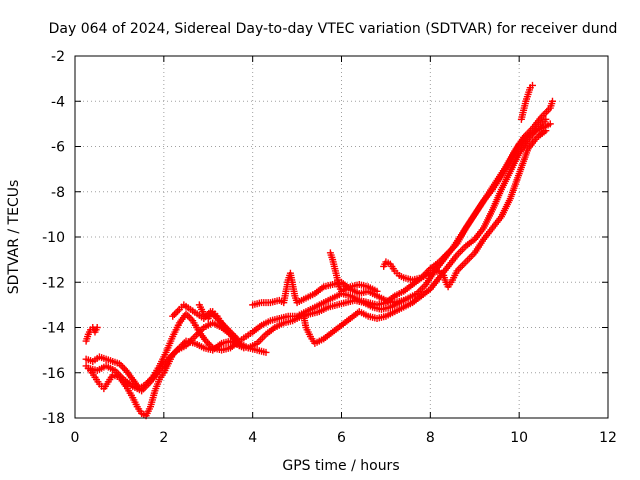  Describe the element at coordinates (519, 438) in the screenshot. I see `x-tick-label: 10` at that location.